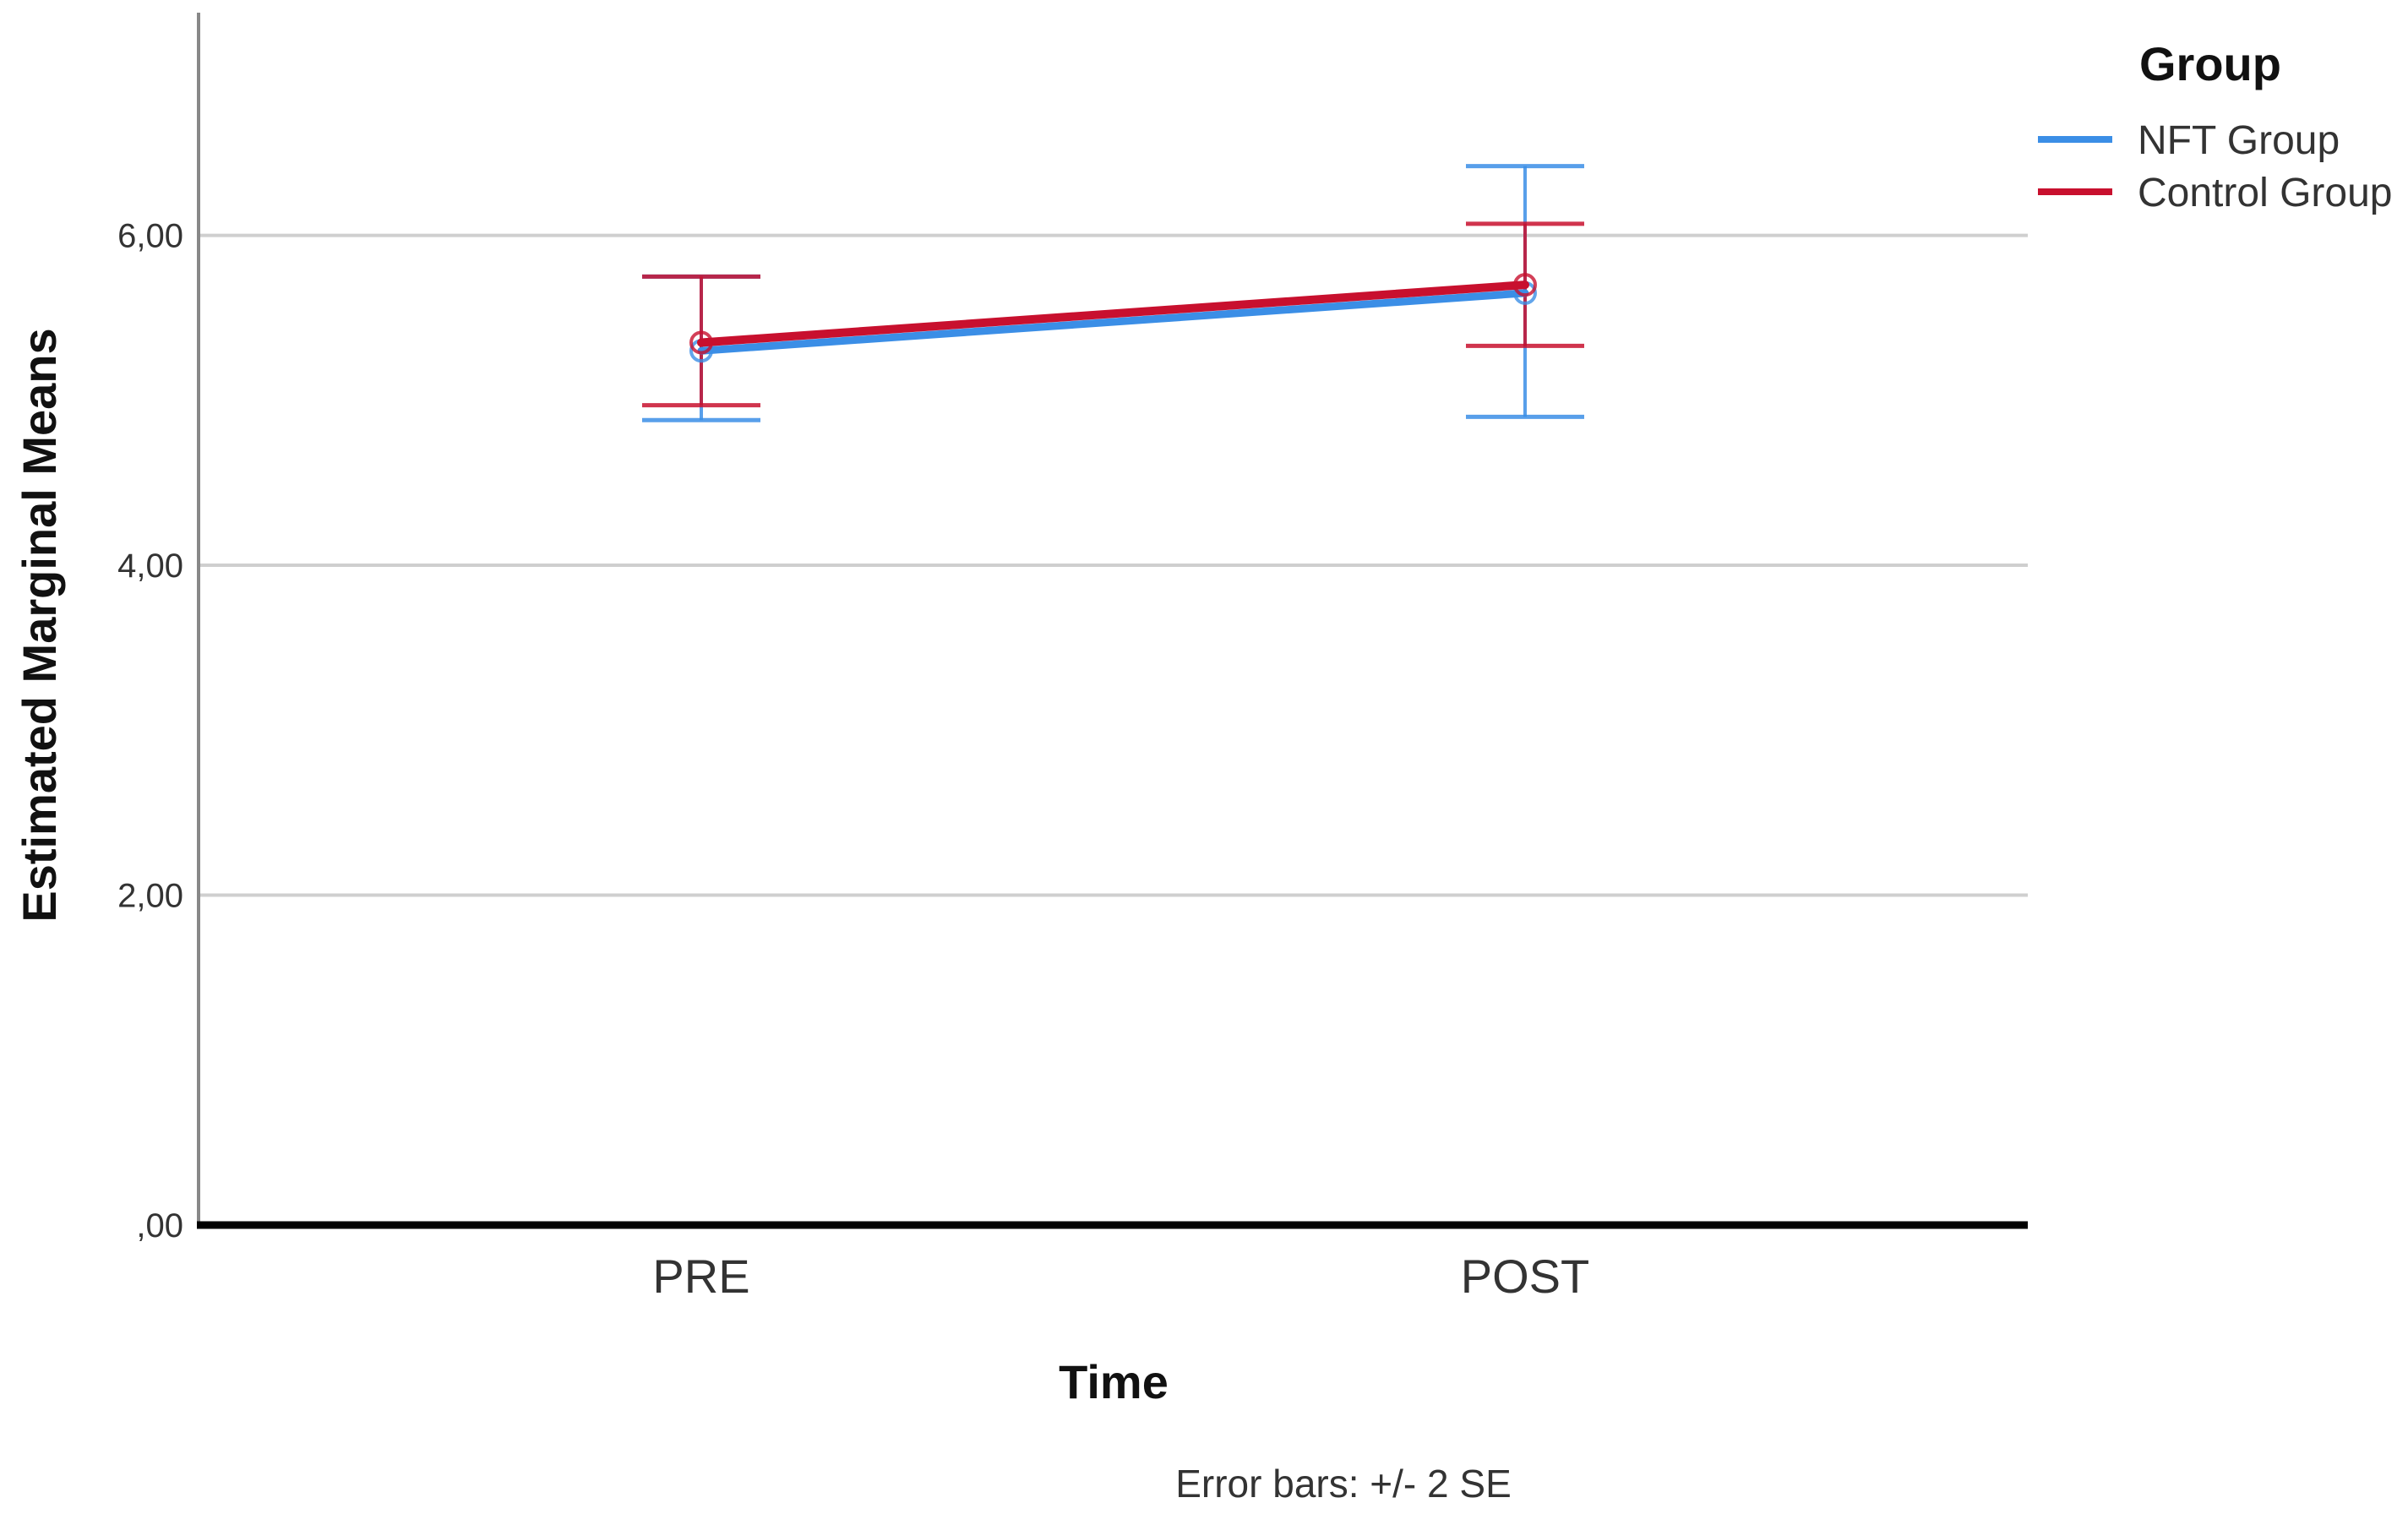 Image resolution: width=2408 pixels, height=1514 pixels. What do you see at coordinates (150, 731) in the screenshot?
I see `y-tick-labels: ,00 2,00 4,00 6,00` at bounding box center [150, 731].